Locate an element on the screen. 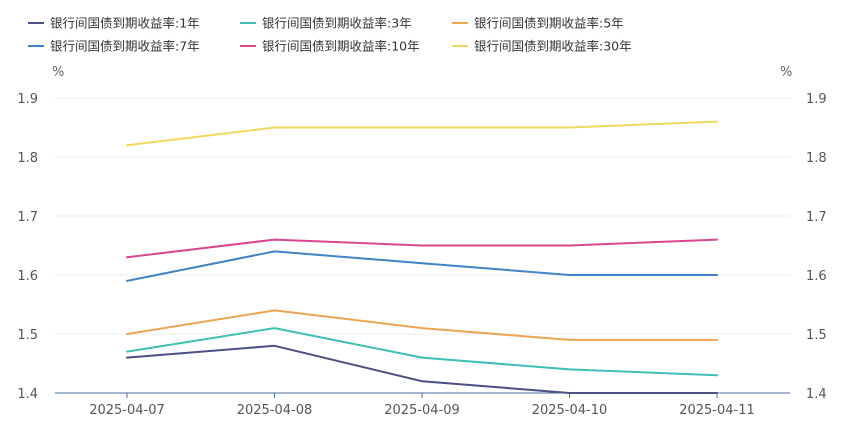 The image size is (844, 432). y-tick-label-right: 1.9 is located at coordinates (816, 99).